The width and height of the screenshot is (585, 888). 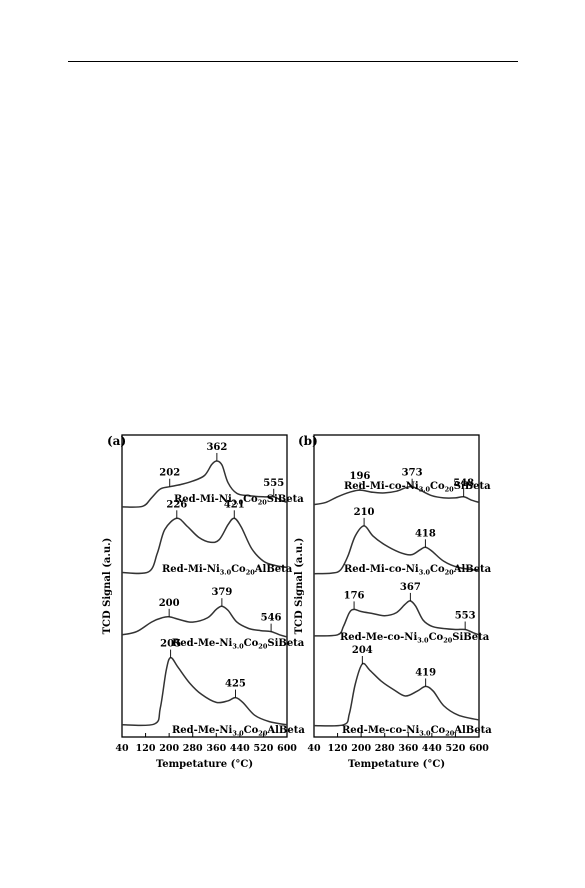 I want to click on peak-label: 555, so click(x=273, y=483).